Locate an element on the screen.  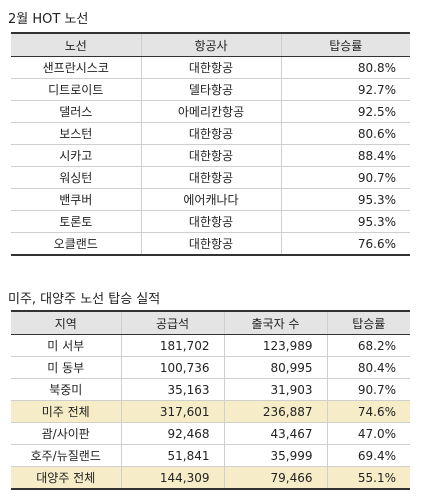
table-row: 오클랜드 대한항공 76.6% is located at coordinates (210, 244).